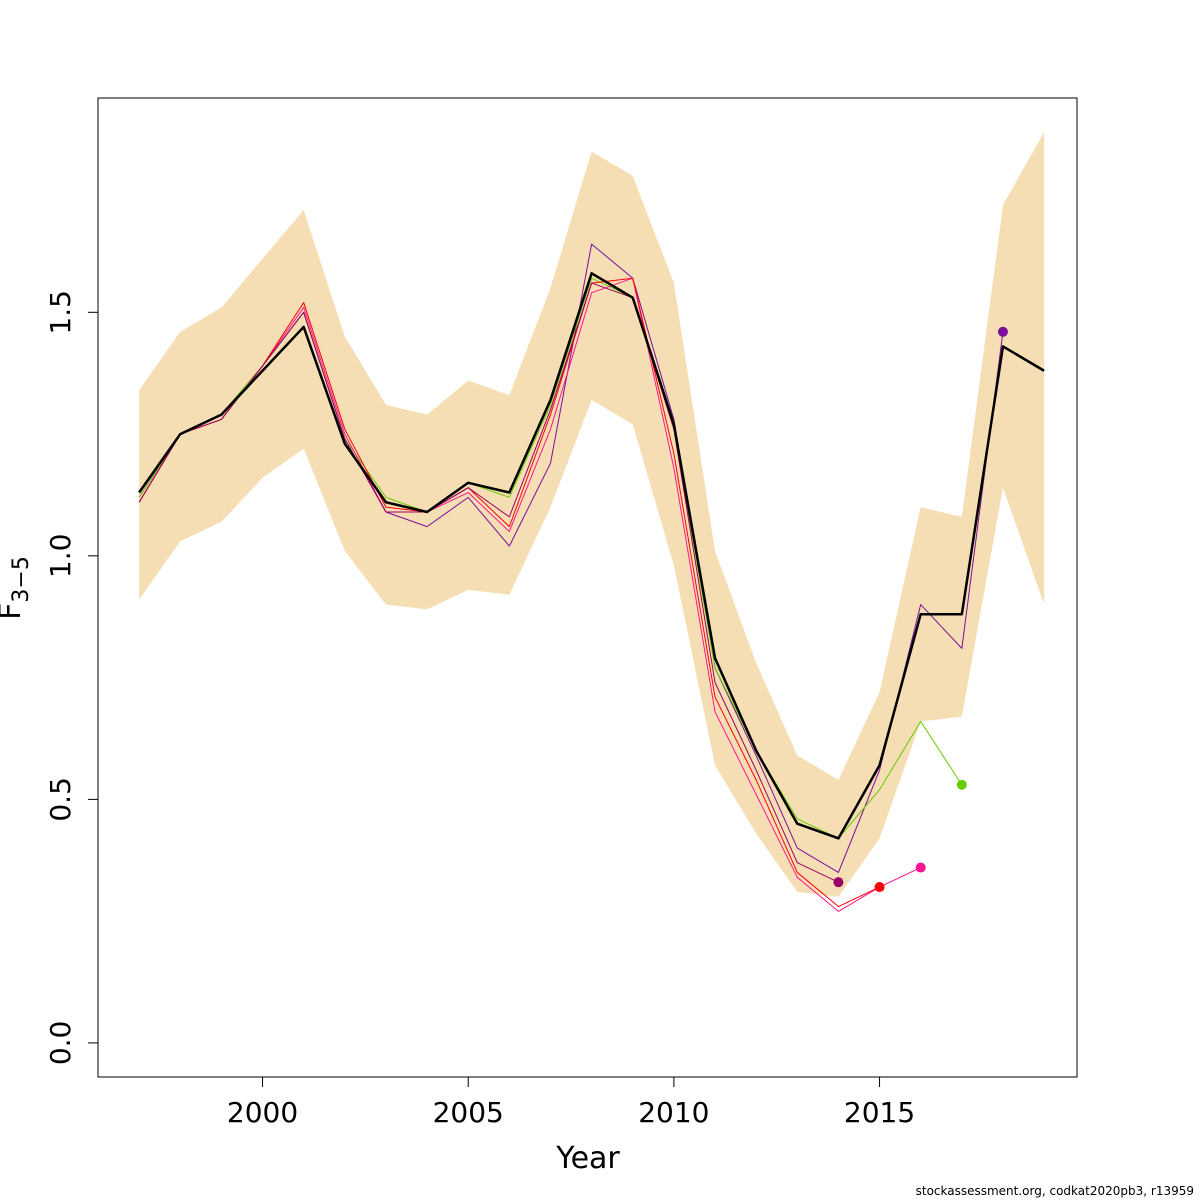  I want to click on x-tick-label: 2005, so click(468, 1112).